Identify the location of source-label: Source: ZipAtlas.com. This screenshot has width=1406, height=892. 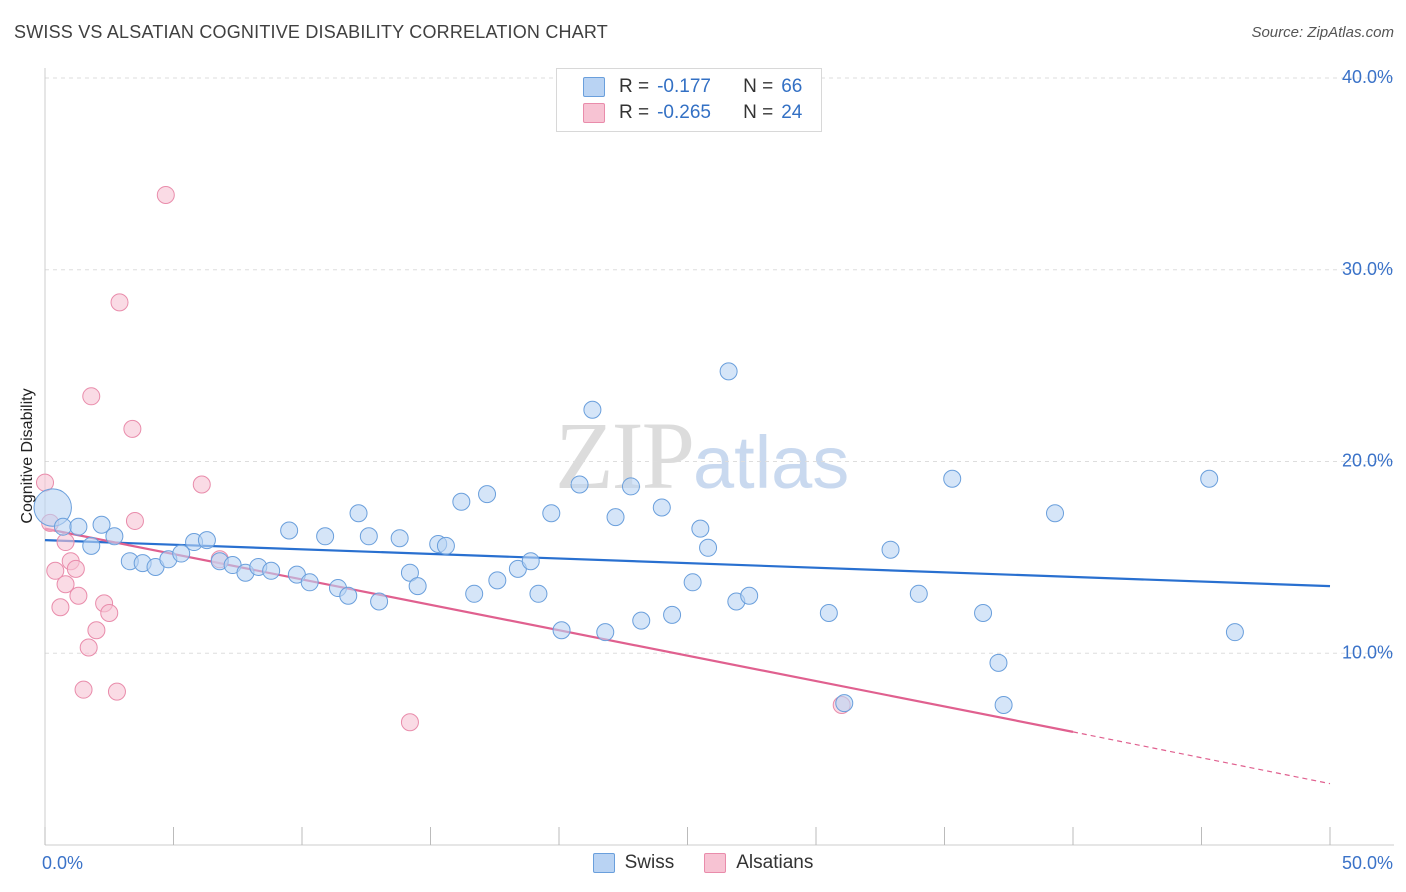
(1322, 32).